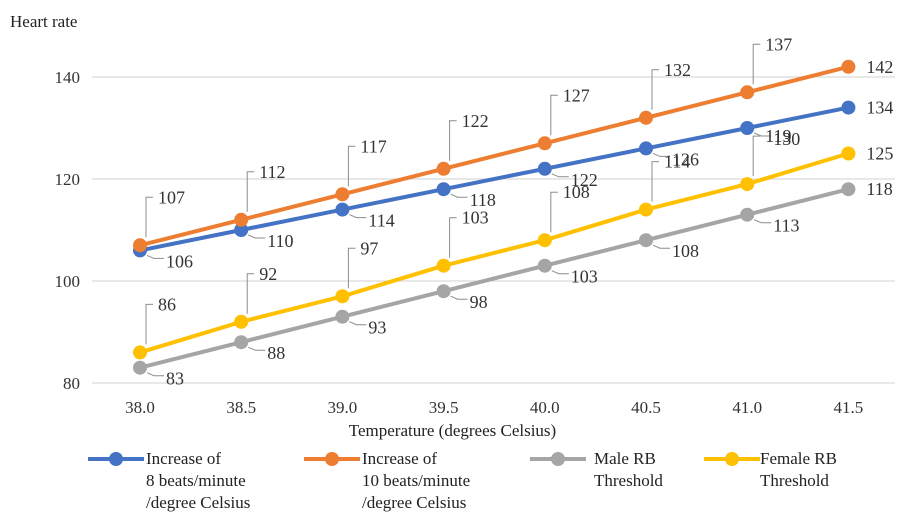  I want to click on data-label: 112, so click(272, 172).